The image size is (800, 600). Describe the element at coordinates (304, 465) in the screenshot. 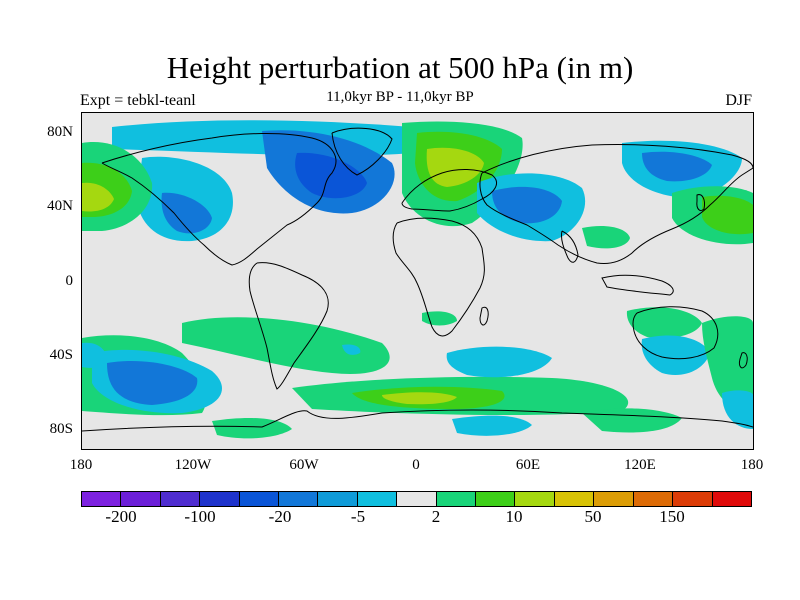

I see `x-tick-label: 60W` at that location.